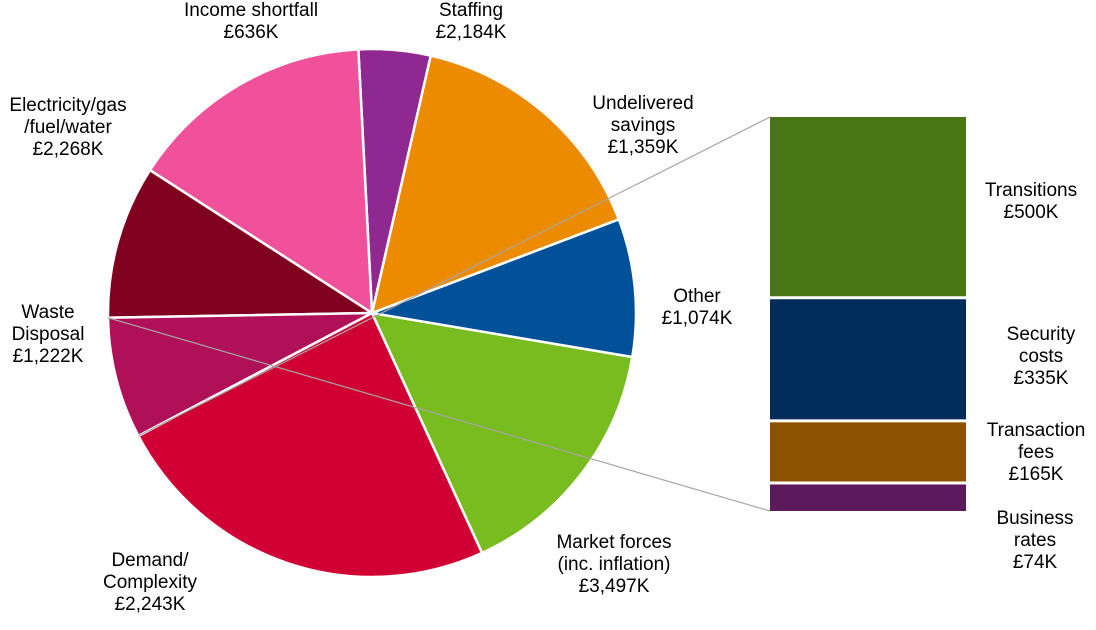 Image resolution: width=1096 pixels, height=630 pixels. I want to click on segment-label-business-rates: Business rates £74K, so click(1034, 540).